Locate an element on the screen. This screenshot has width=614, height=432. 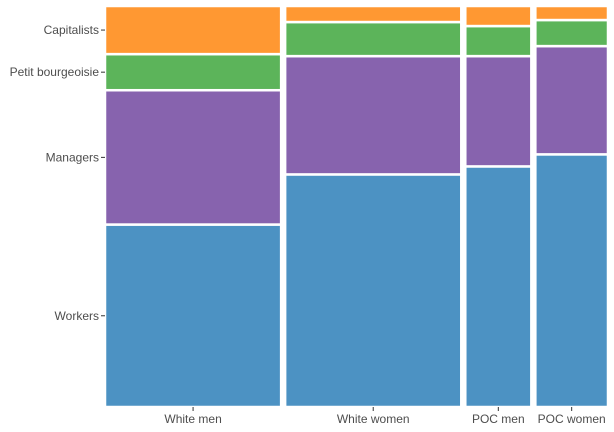
tile-white-men-workers is located at coordinates (193, 316).